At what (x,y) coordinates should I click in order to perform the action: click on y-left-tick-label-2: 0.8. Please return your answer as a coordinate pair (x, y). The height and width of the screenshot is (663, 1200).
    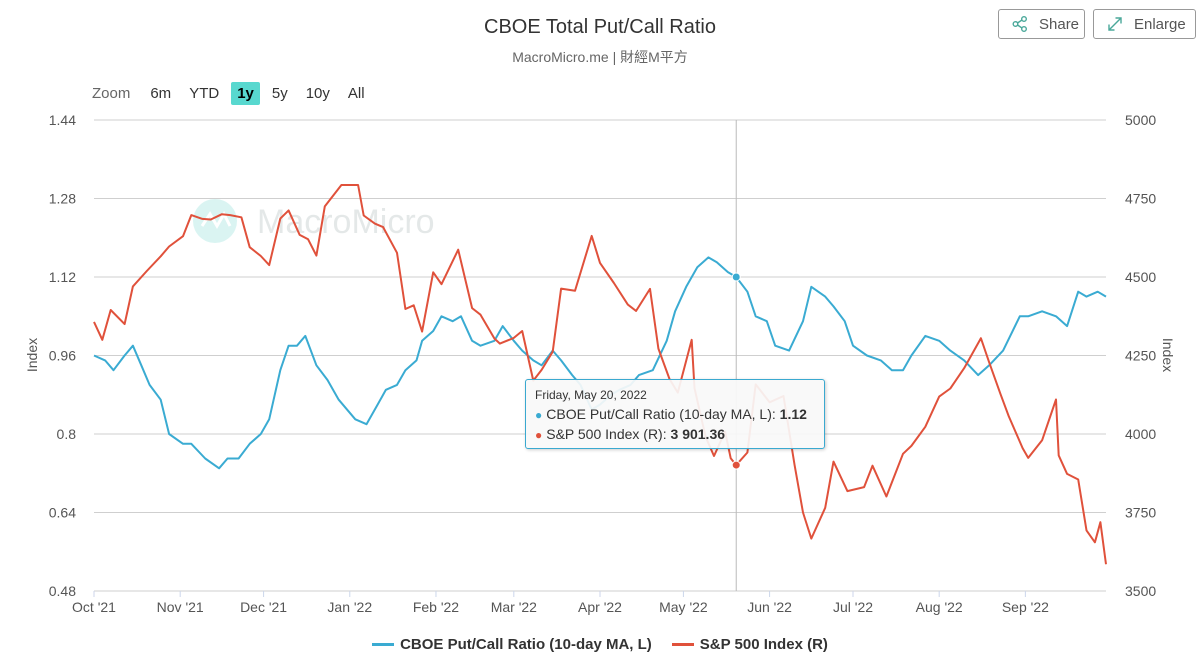
    Looking at the image, I should click on (67, 434).